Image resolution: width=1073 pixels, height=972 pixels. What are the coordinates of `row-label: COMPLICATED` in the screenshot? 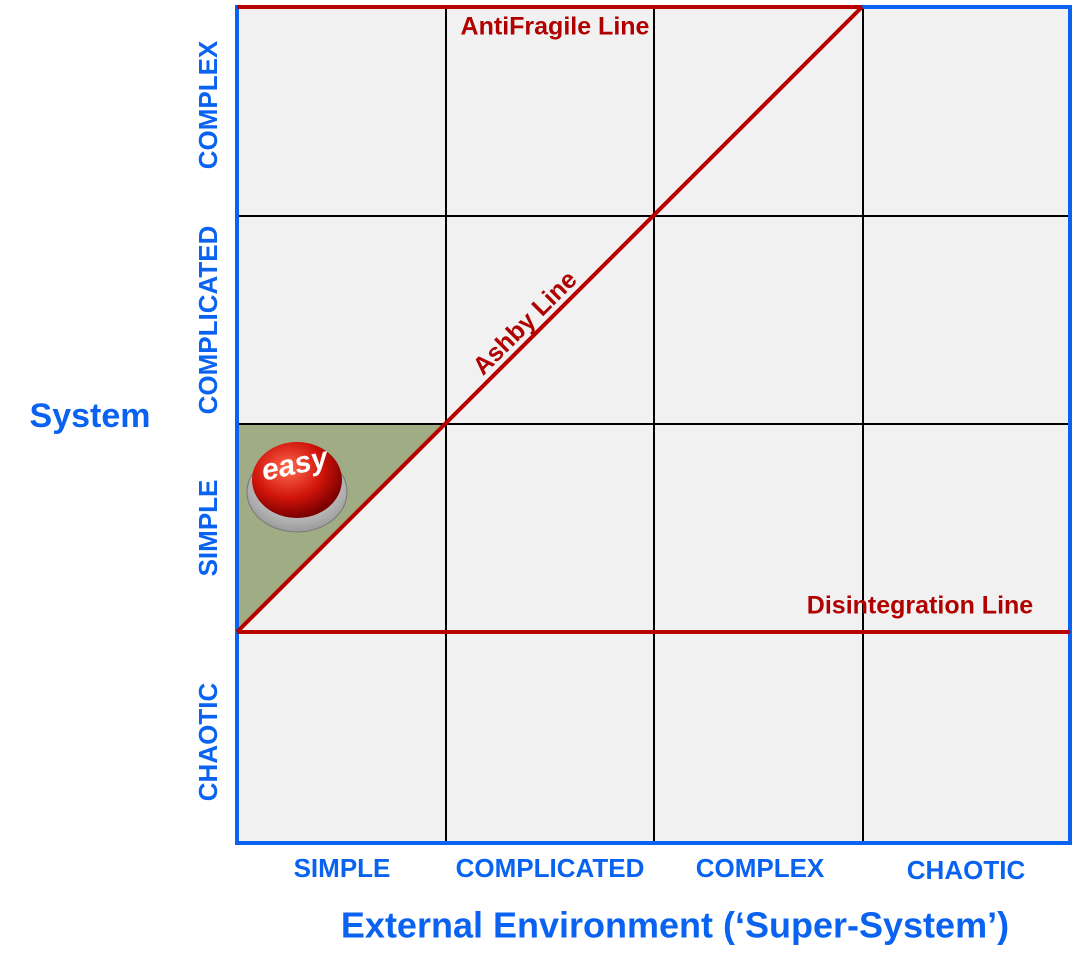 It's located at (208, 320).